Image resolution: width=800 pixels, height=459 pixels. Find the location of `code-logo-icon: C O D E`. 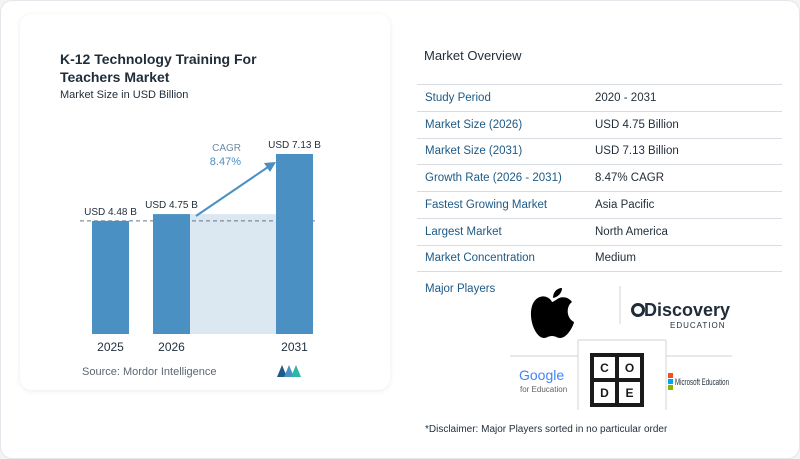

code-logo-icon: C O D E is located at coordinates (617, 380).